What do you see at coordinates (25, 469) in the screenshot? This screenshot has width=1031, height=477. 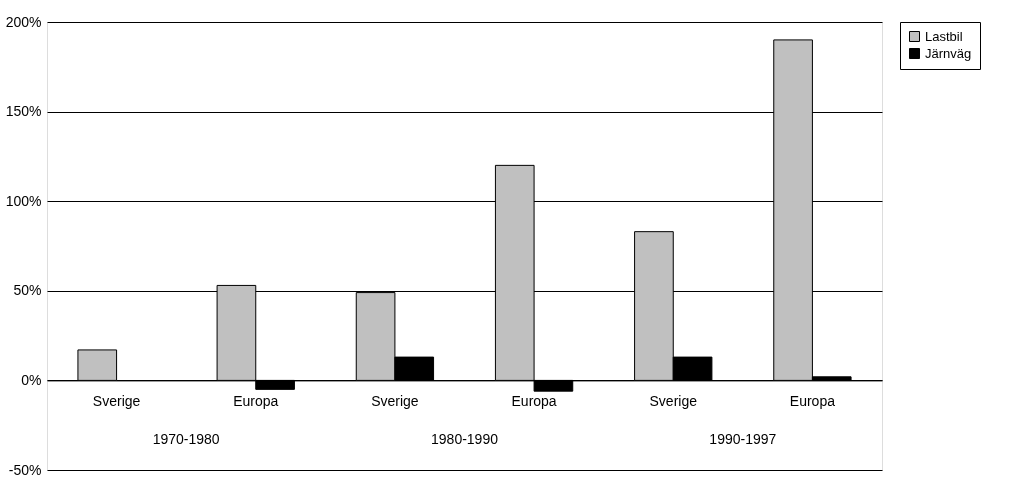 I see `y-tick-label: -50%` at bounding box center [25, 469].